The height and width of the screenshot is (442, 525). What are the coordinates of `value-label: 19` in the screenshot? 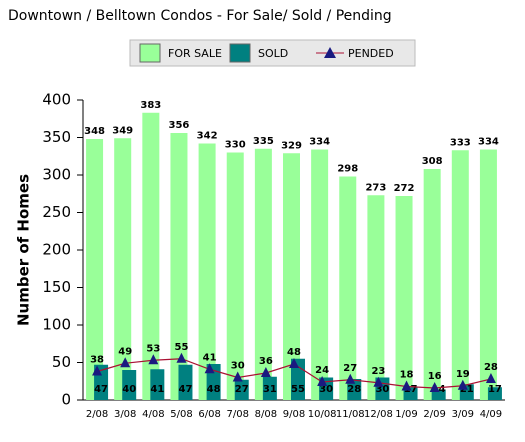 It's located at (463, 374).